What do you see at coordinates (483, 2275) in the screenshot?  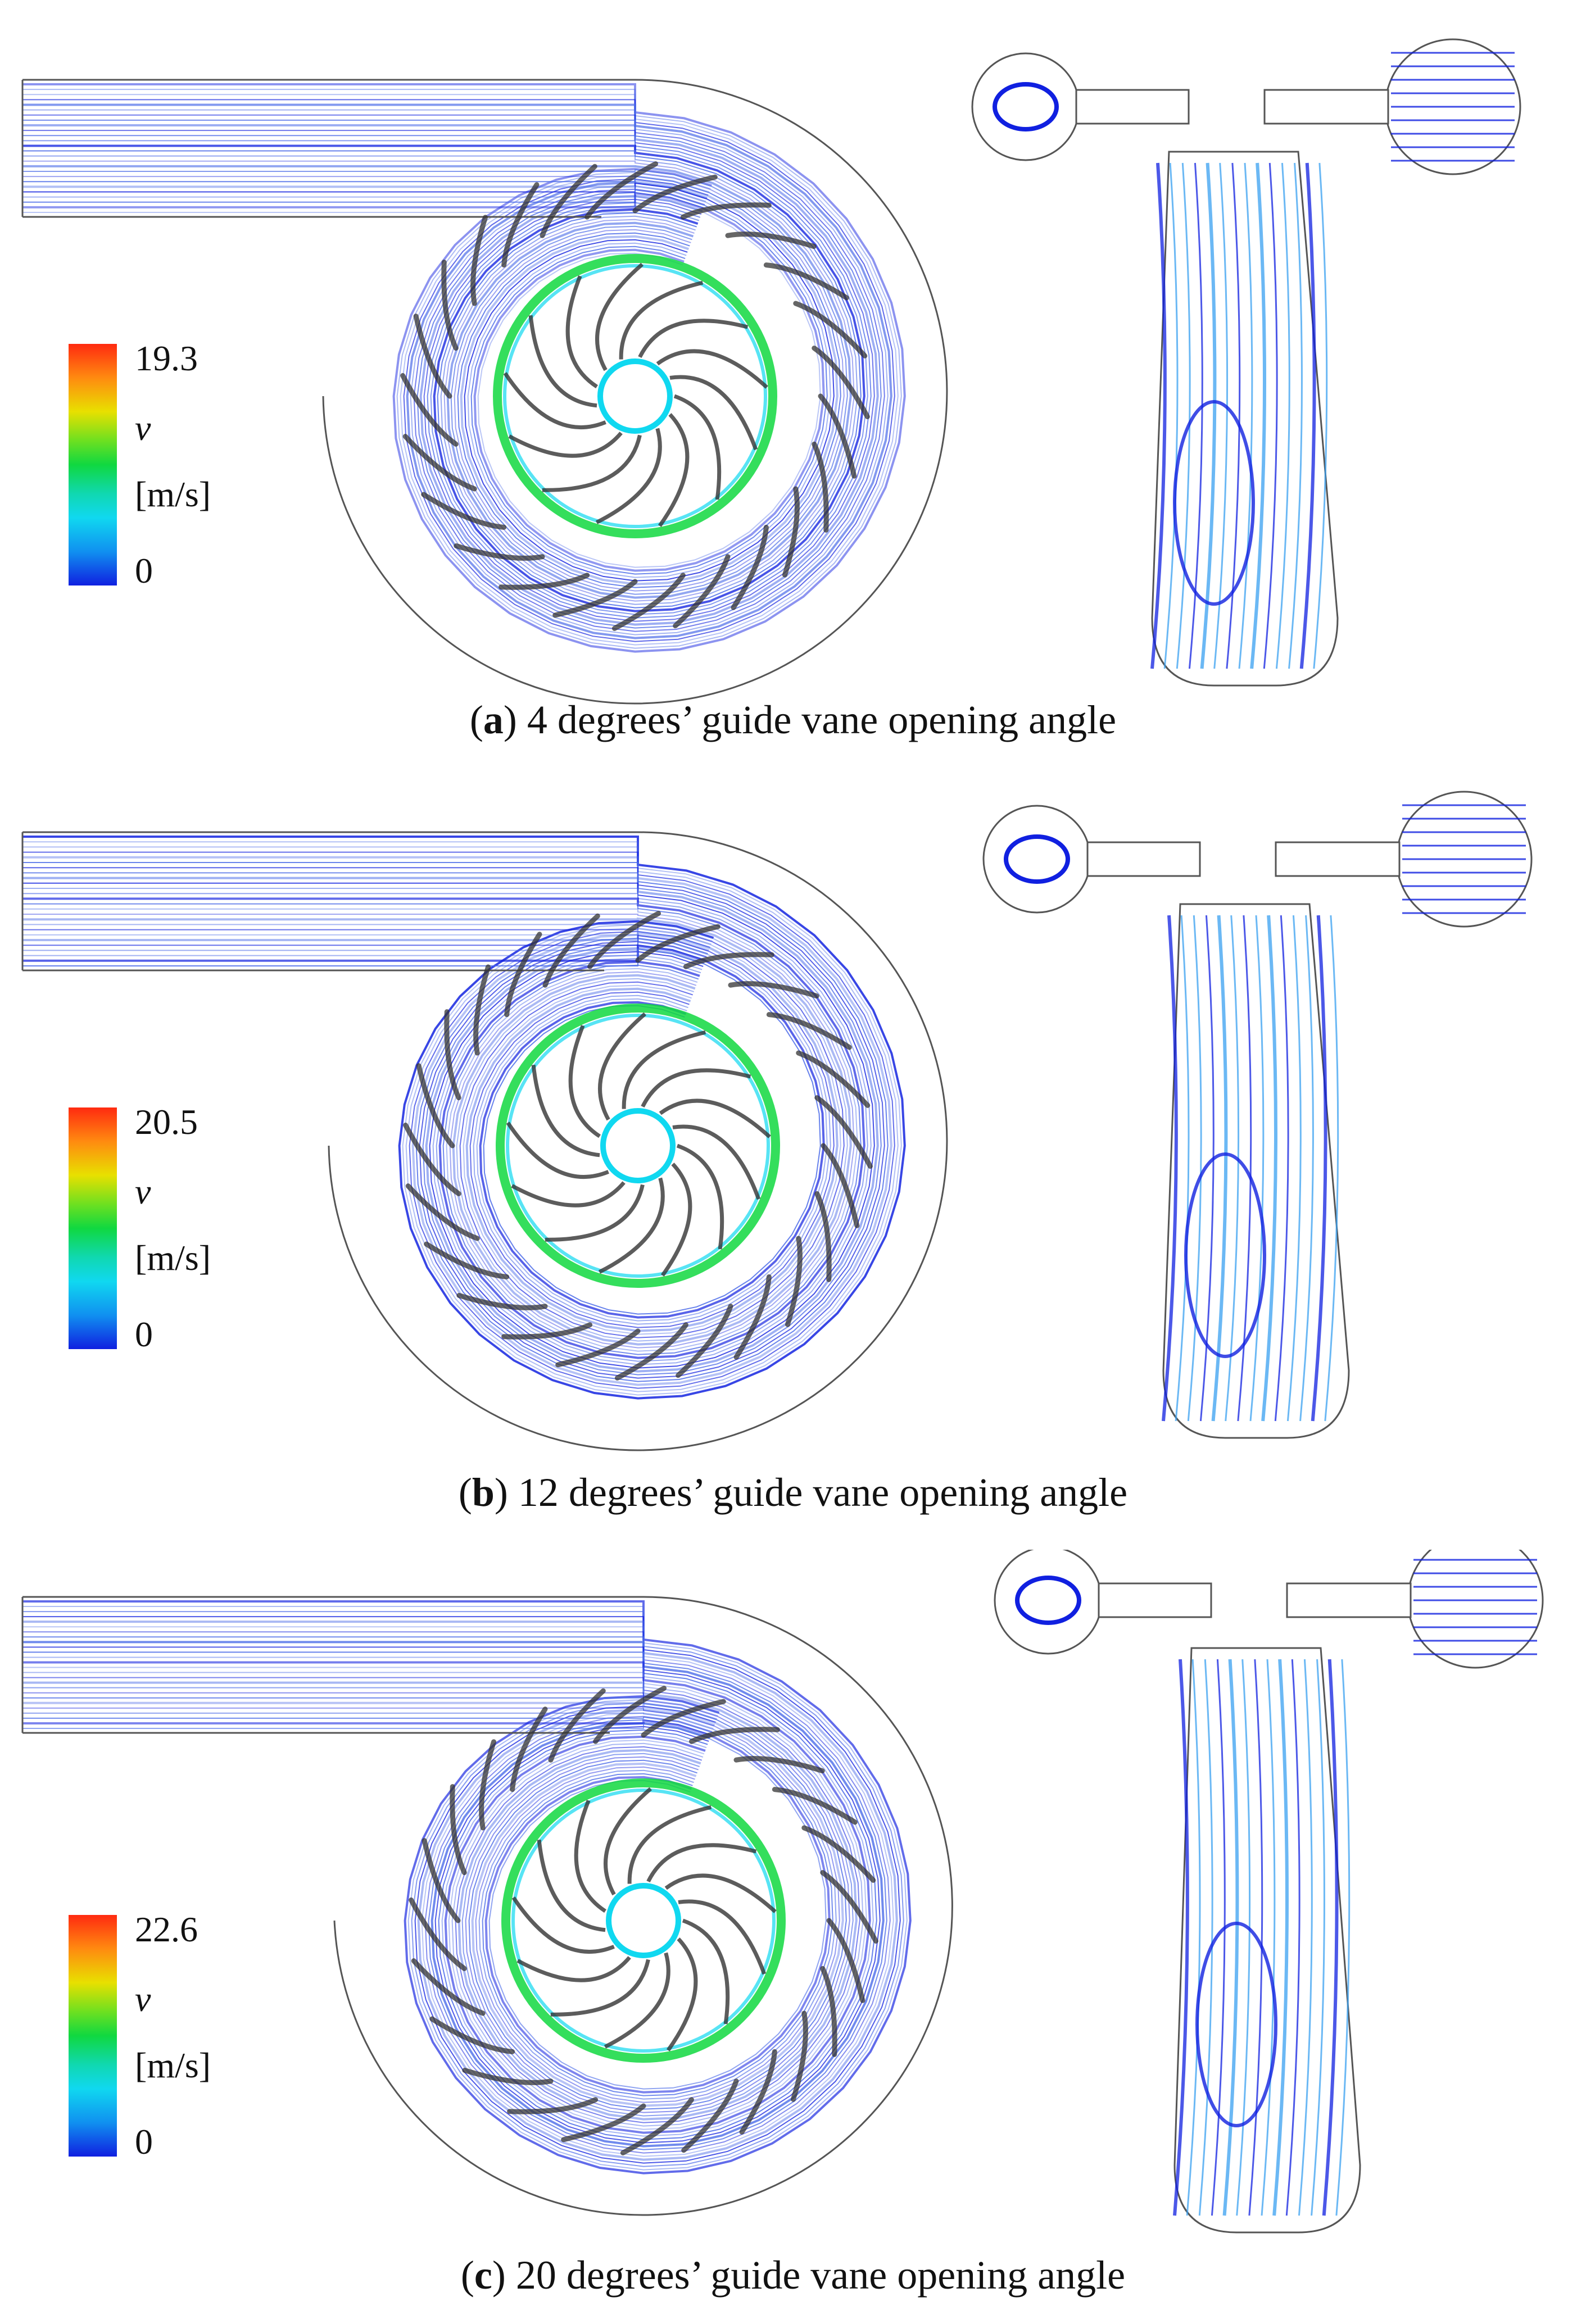 I see `panel-label: c` at bounding box center [483, 2275].